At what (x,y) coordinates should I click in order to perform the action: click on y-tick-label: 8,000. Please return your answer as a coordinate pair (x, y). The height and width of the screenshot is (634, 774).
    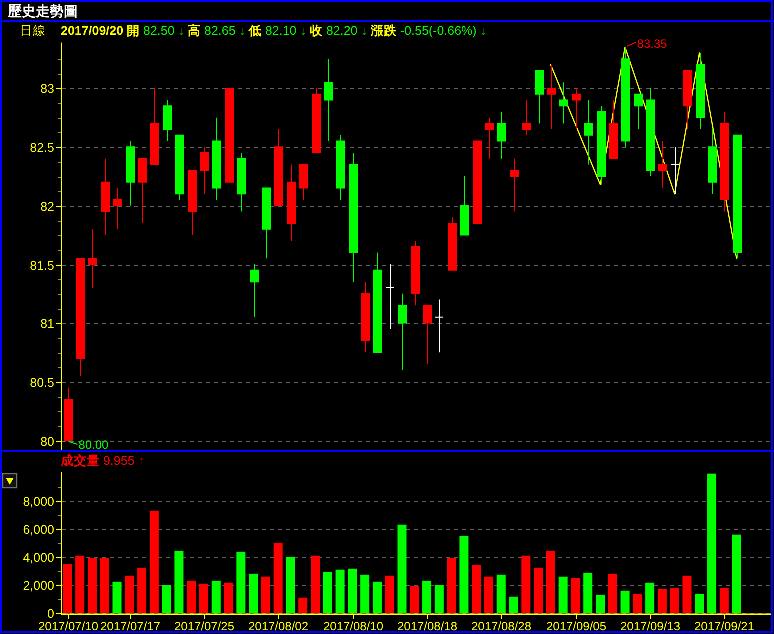
    Looking at the image, I should click on (39, 502).